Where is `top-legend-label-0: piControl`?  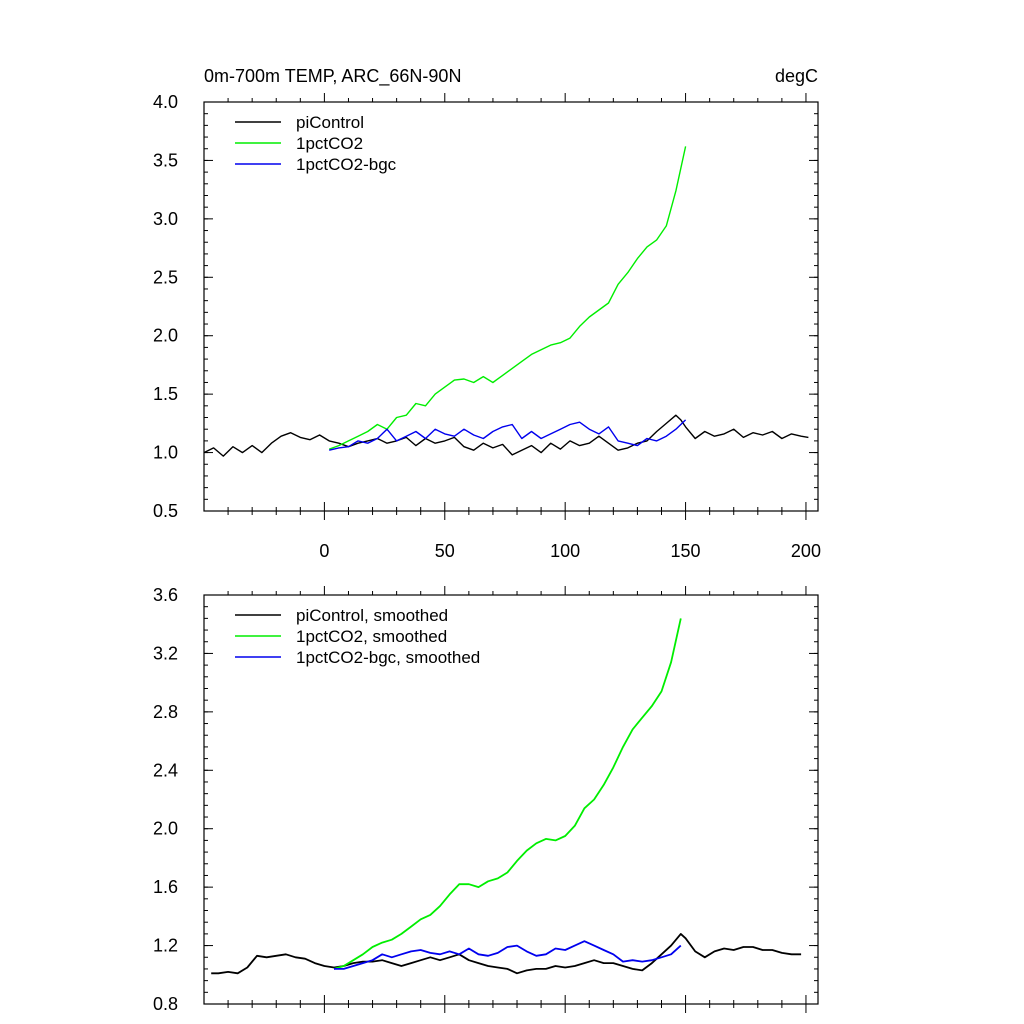 top-legend-label-0: piControl is located at coordinates (330, 122).